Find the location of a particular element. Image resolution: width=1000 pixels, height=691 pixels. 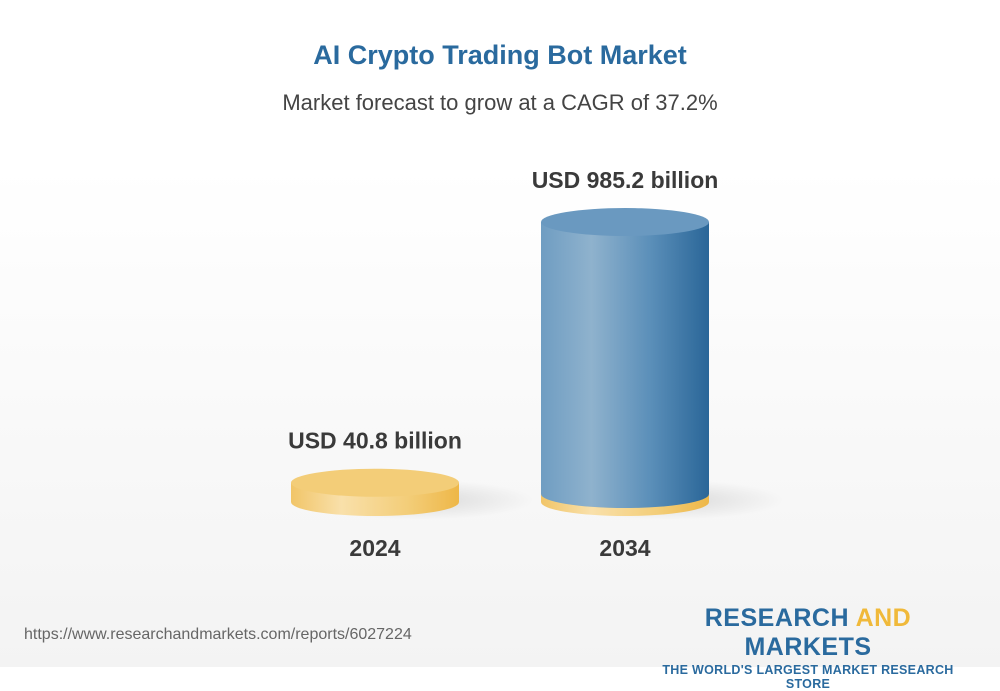

data-label-2034: USD 985.2 billion is located at coordinates (625, 180).